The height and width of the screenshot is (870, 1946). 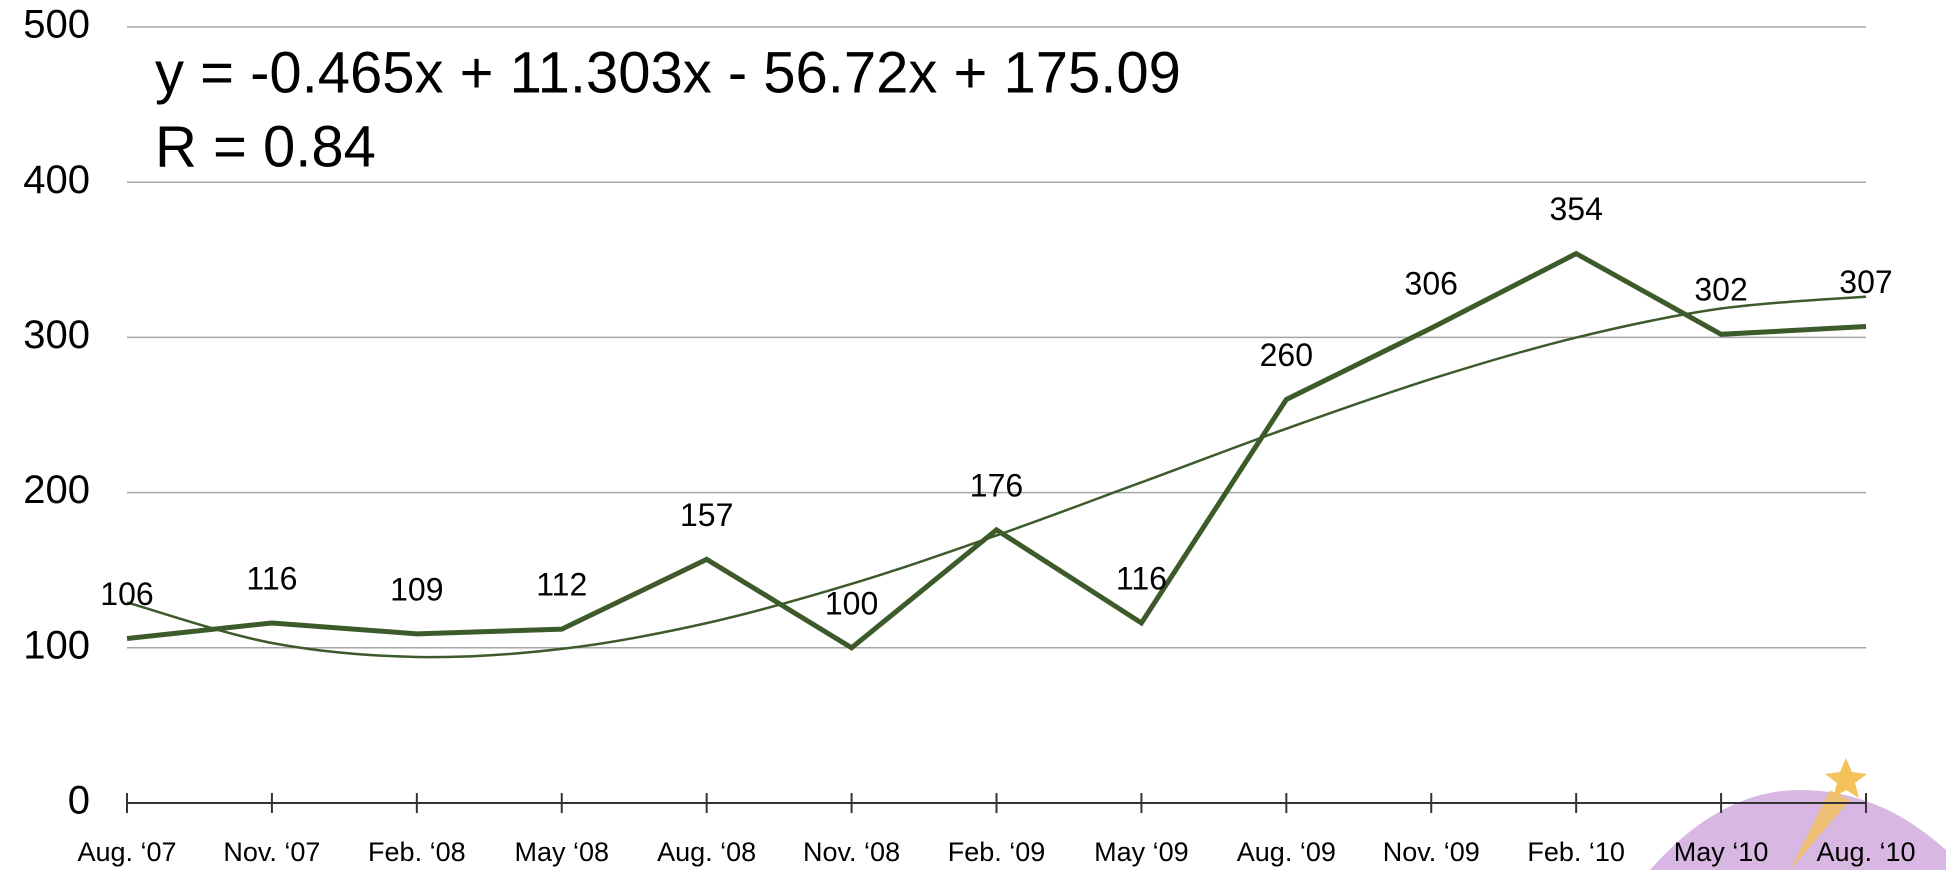 What do you see at coordinates (265, 146) in the screenshot?
I see `r-squared: R = 0.84` at bounding box center [265, 146].